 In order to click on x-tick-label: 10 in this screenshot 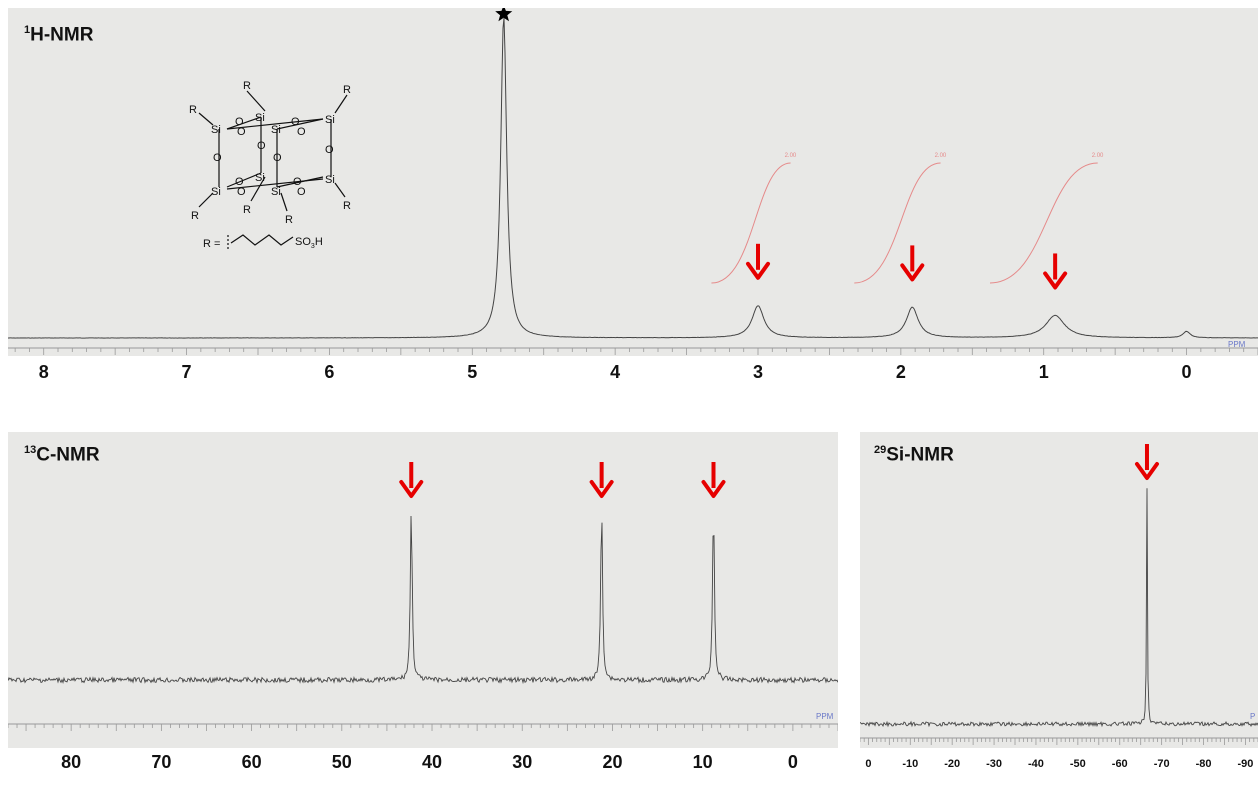, I will do `click(702, 762)`.